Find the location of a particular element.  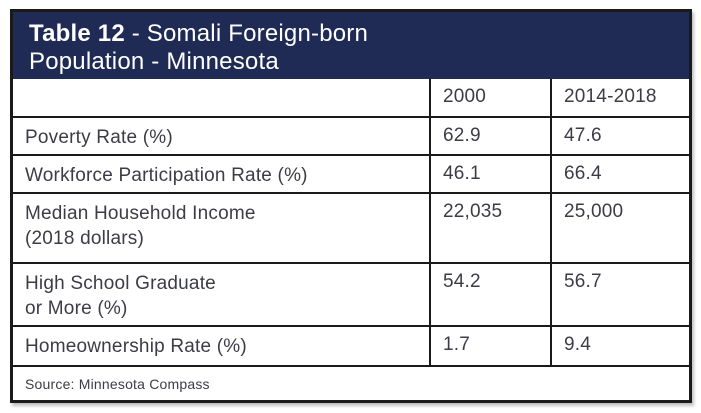

row-label: Median Household Income (2018 dollars) is located at coordinates (222, 228).